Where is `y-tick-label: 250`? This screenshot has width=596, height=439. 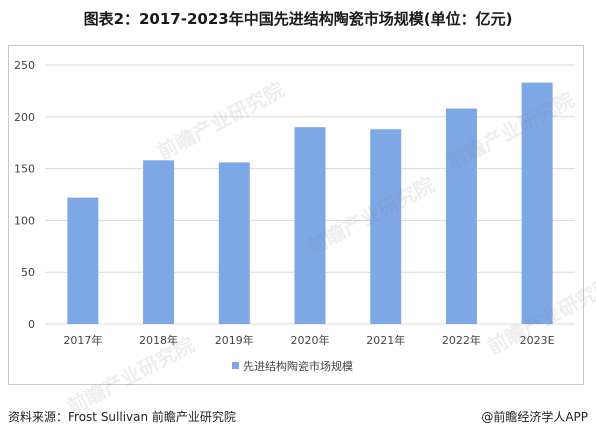
y-tick-label: 250 is located at coordinates (24, 65).